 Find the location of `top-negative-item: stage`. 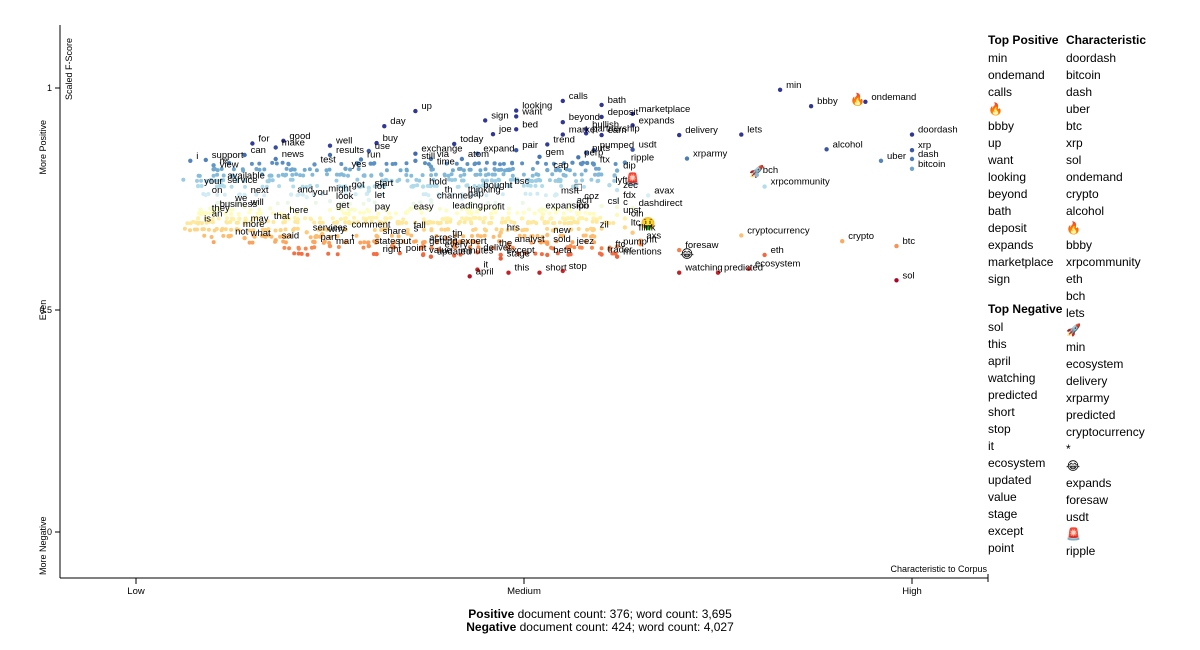

top-negative-item: stage is located at coordinates (1003, 514).